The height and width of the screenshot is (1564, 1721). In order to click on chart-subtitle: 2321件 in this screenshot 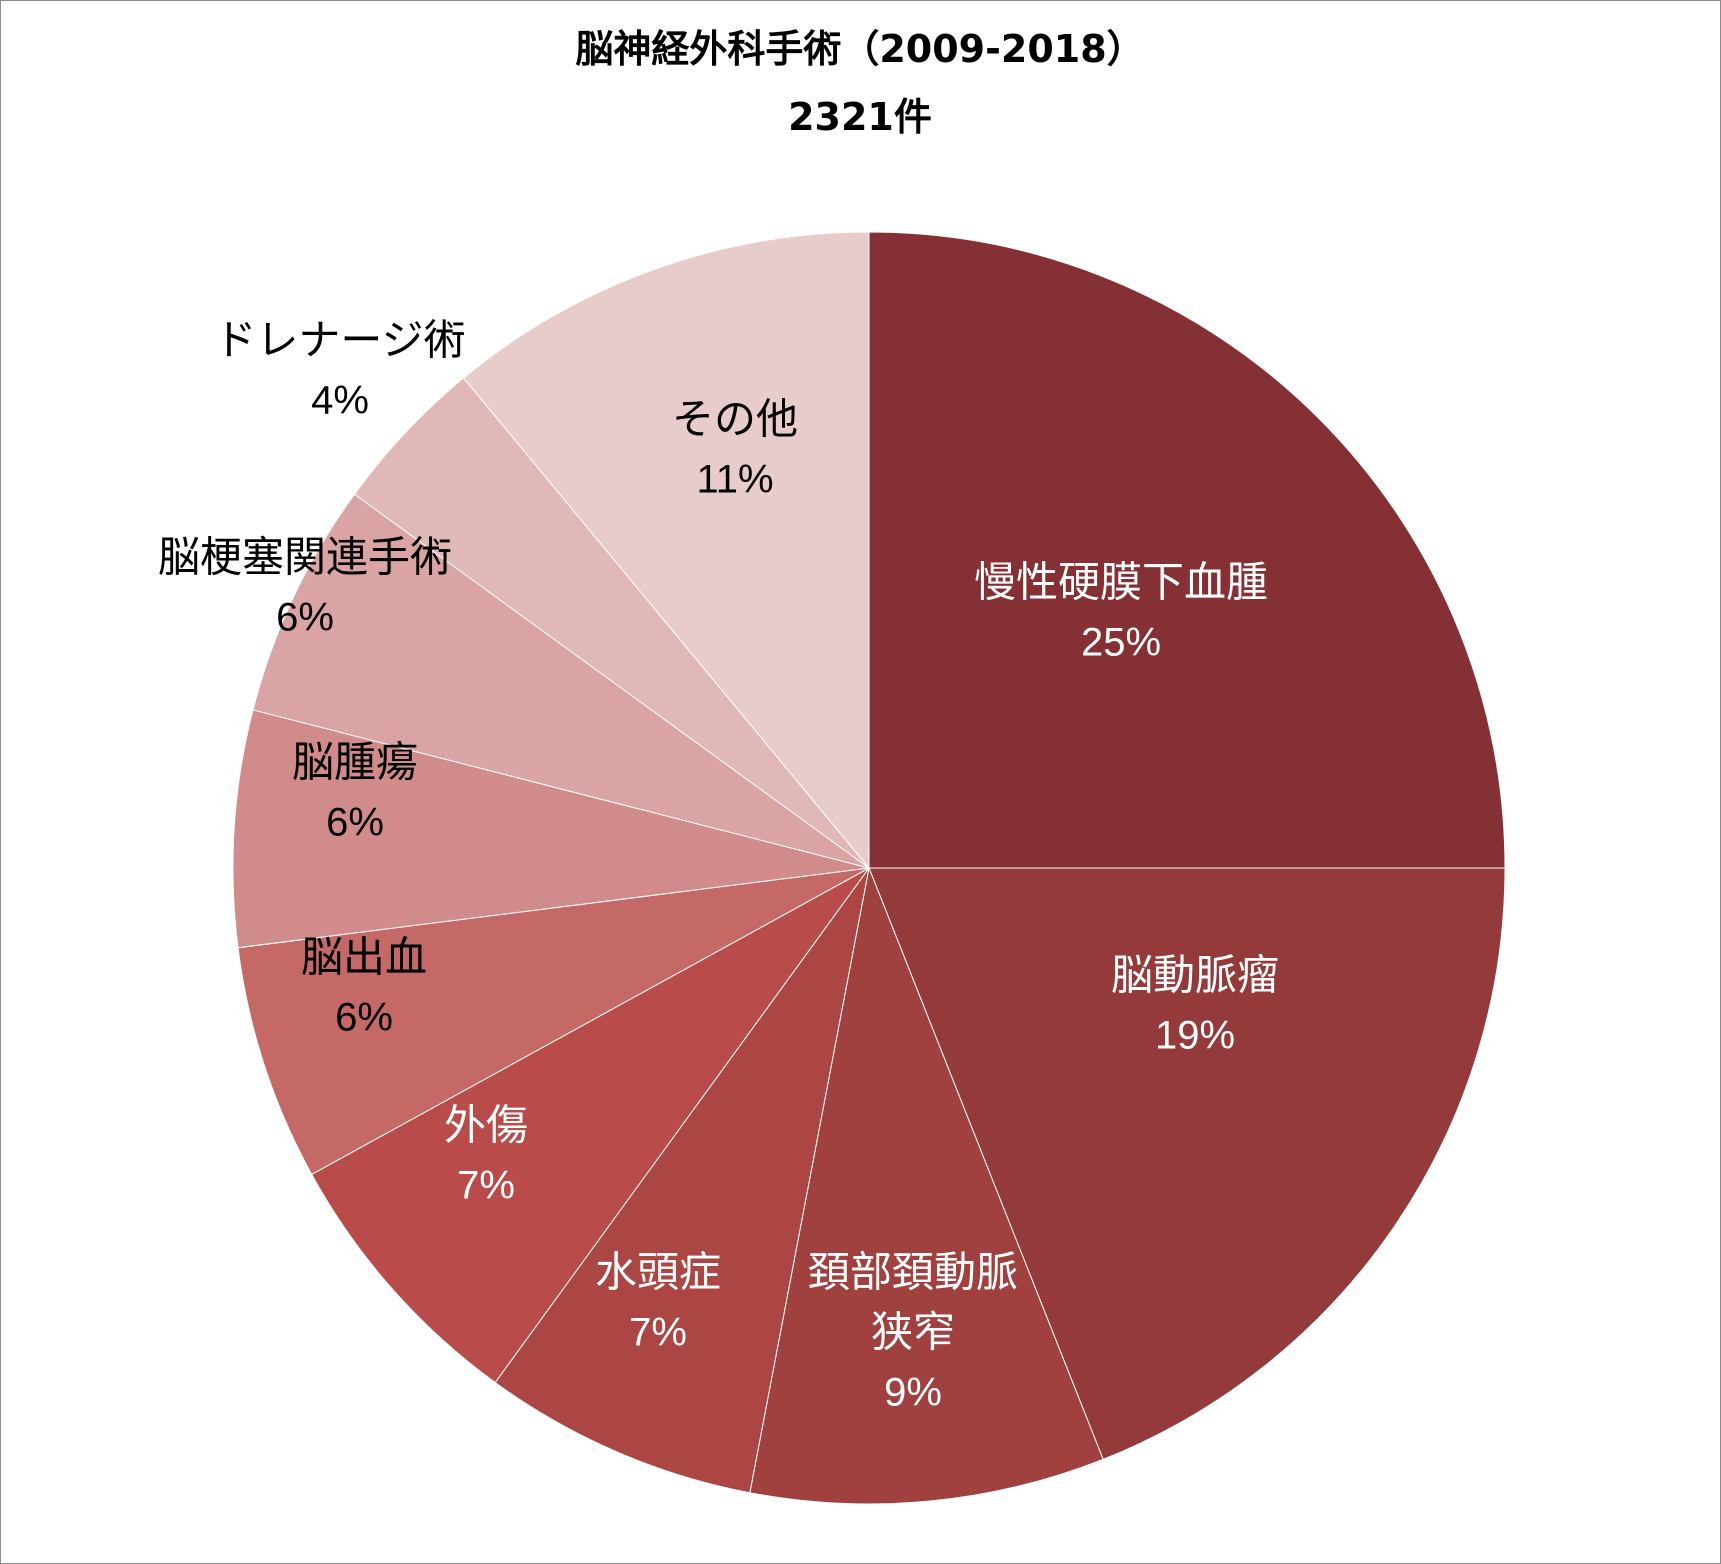, I will do `click(860, 117)`.